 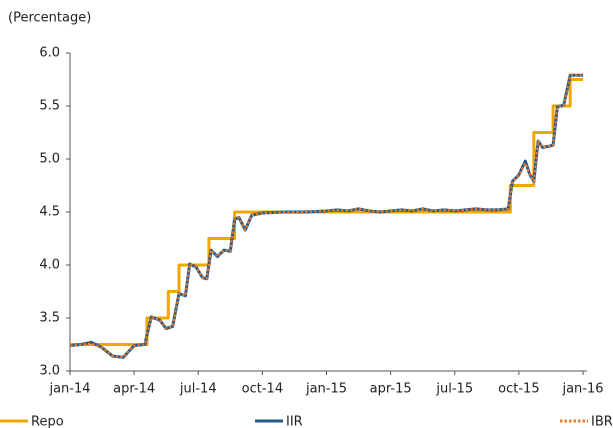 What do you see at coordinates (391, 389) in the screenshot?
I see `x-tick-label: apr-15` at bounding box center [391, 389].